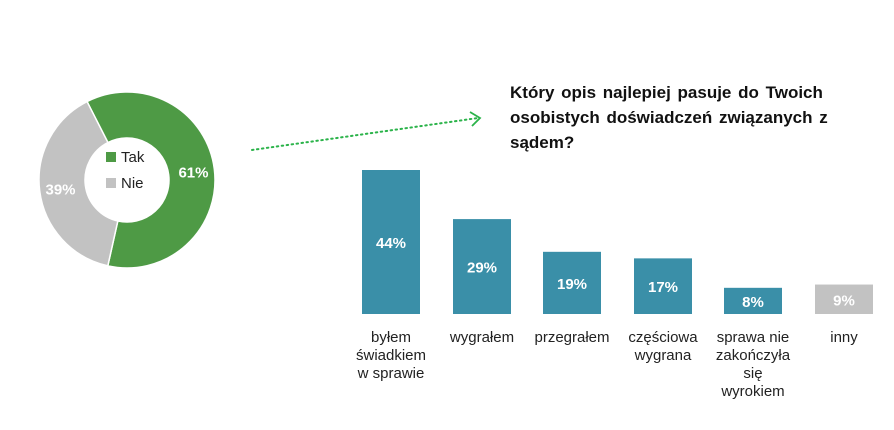 Image resolution: width=894 pixels, height=430 pixels. What do you see at coordinates (752, 391) in the screenshot?
I see `category-label: wyrokiem` at bounding box center [752, 391].